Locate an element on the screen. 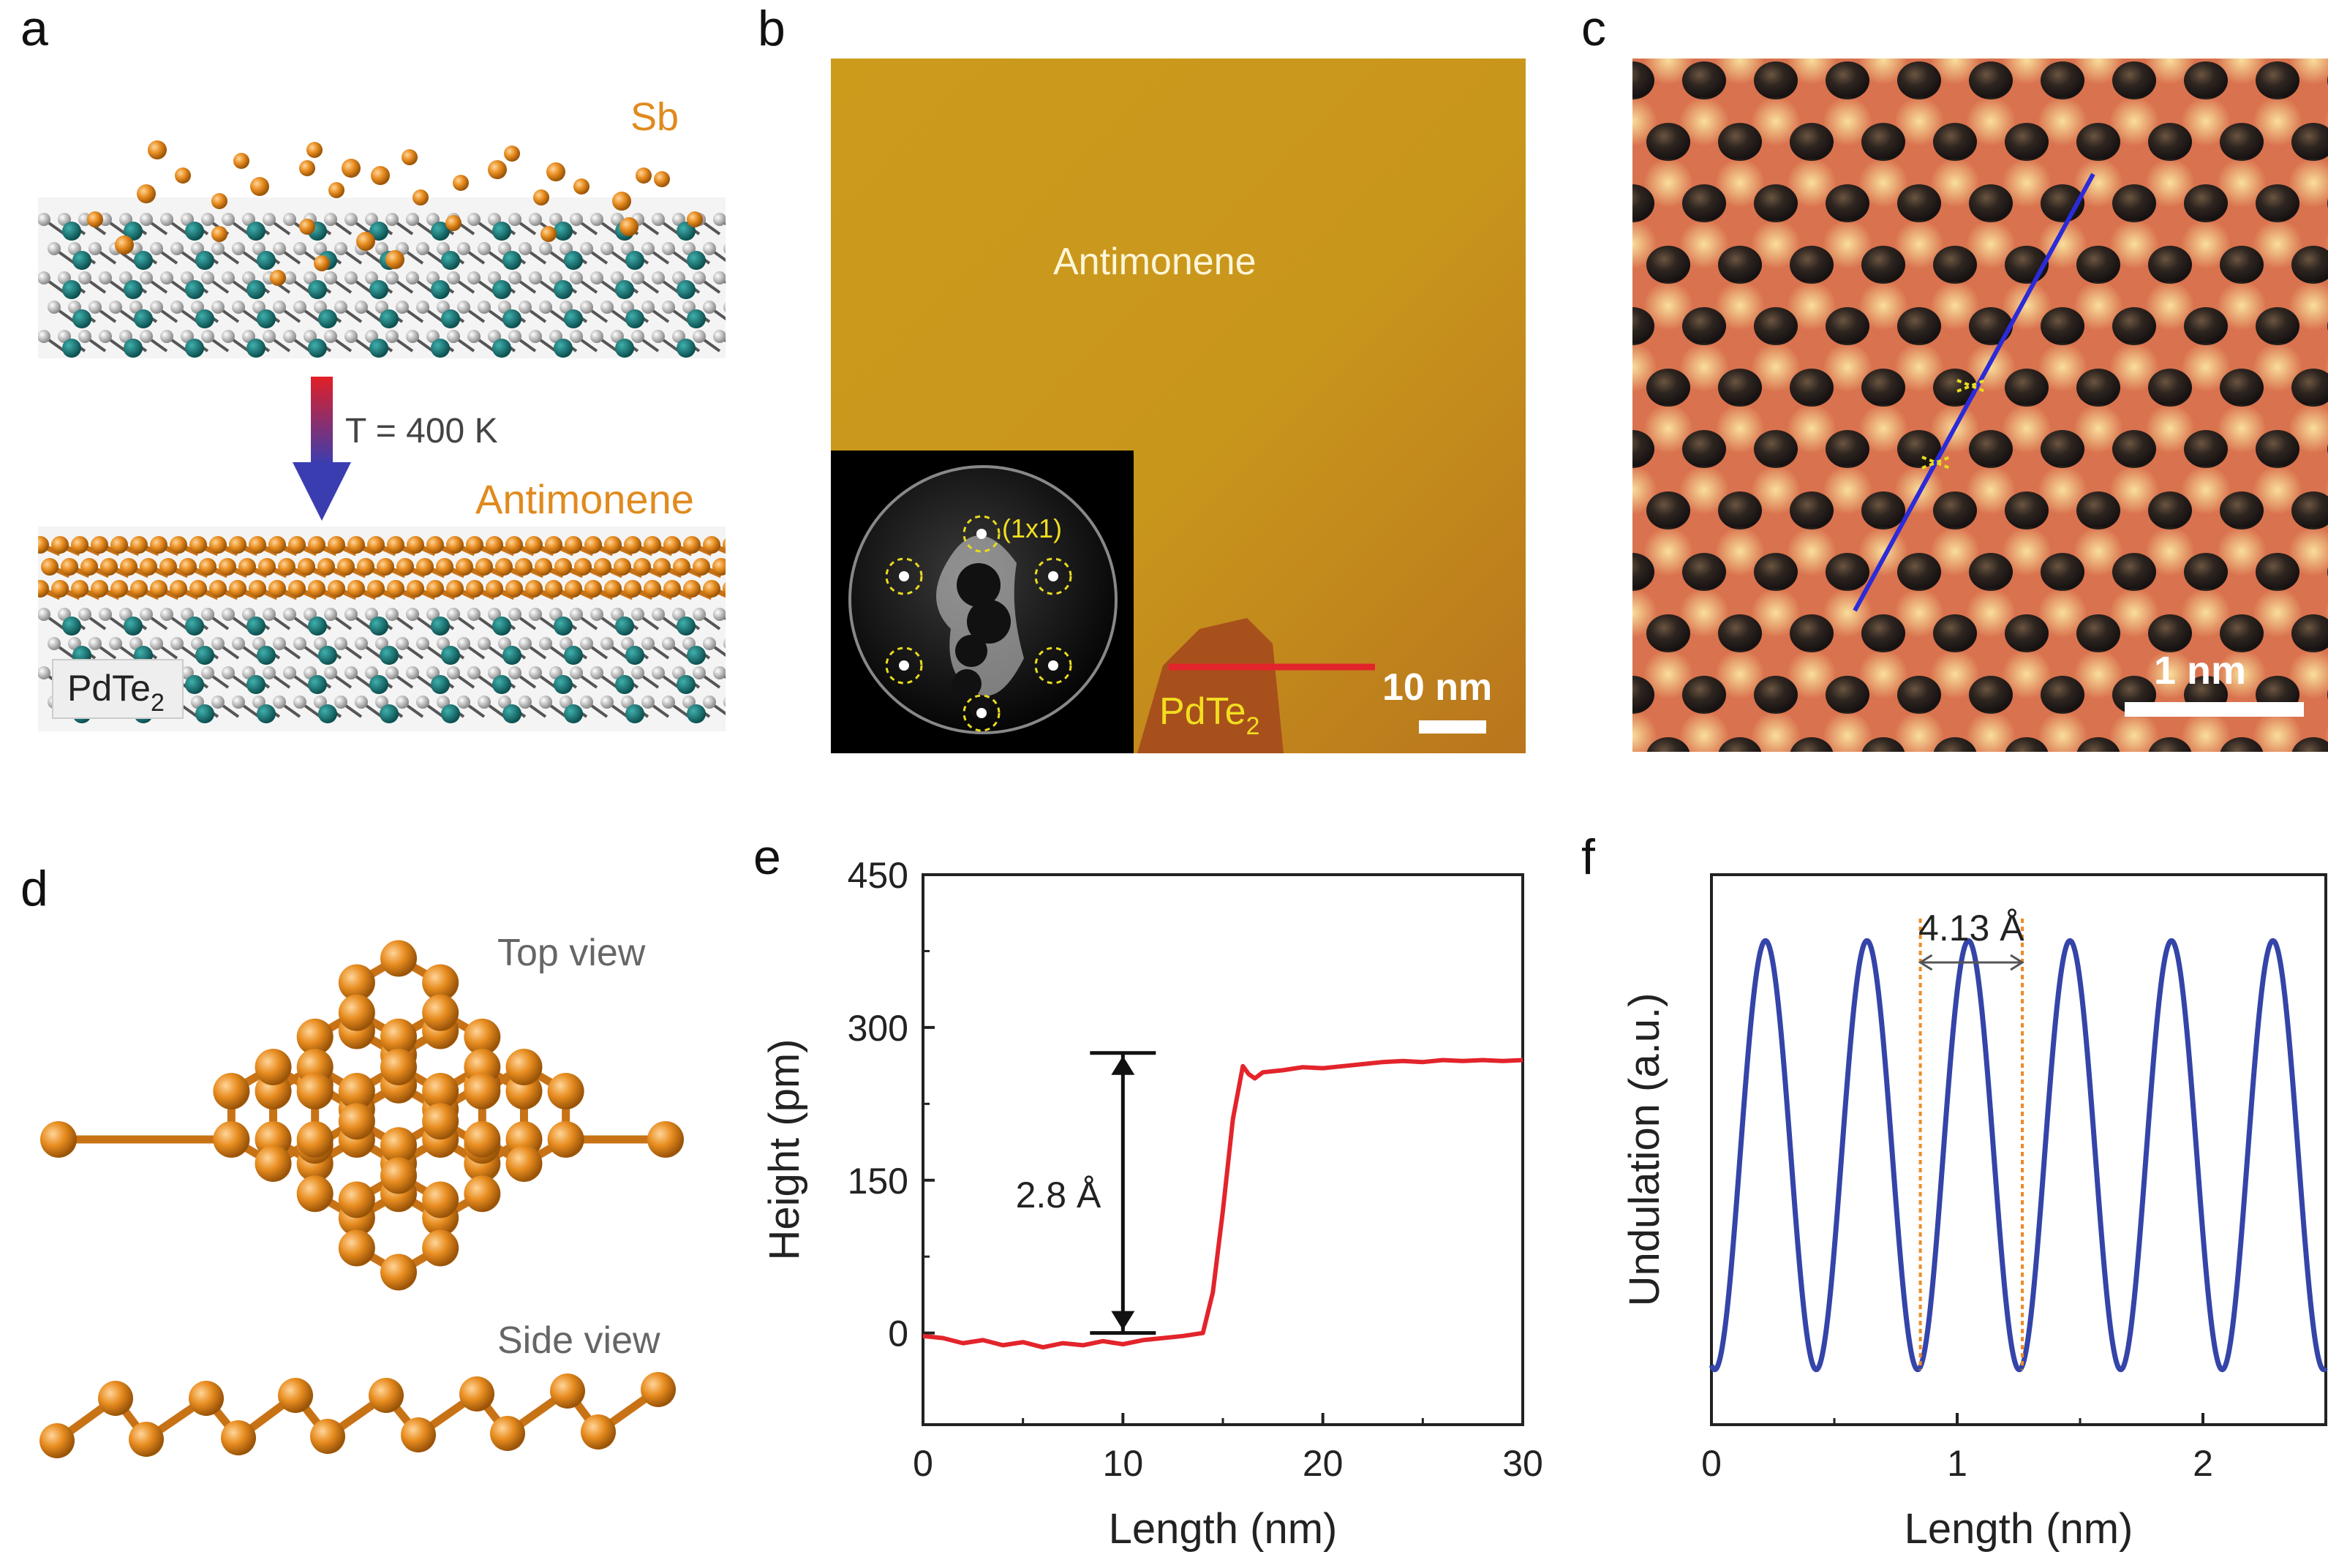 The height and width of the screenshot is (1568, 2328). line-profile-path is located at coordinates (1974, 392).